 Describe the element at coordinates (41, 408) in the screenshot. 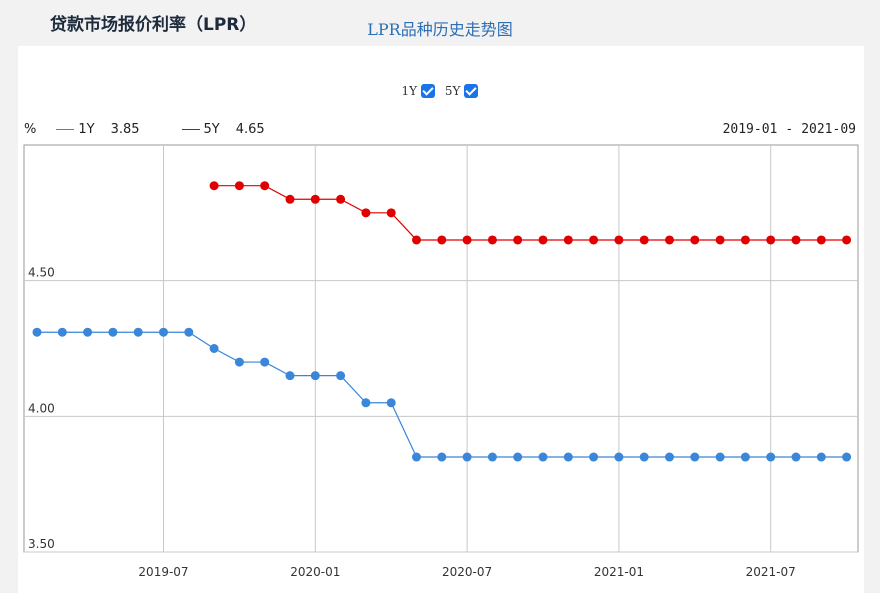

I see `y-tick-label: 4.00` at that location.